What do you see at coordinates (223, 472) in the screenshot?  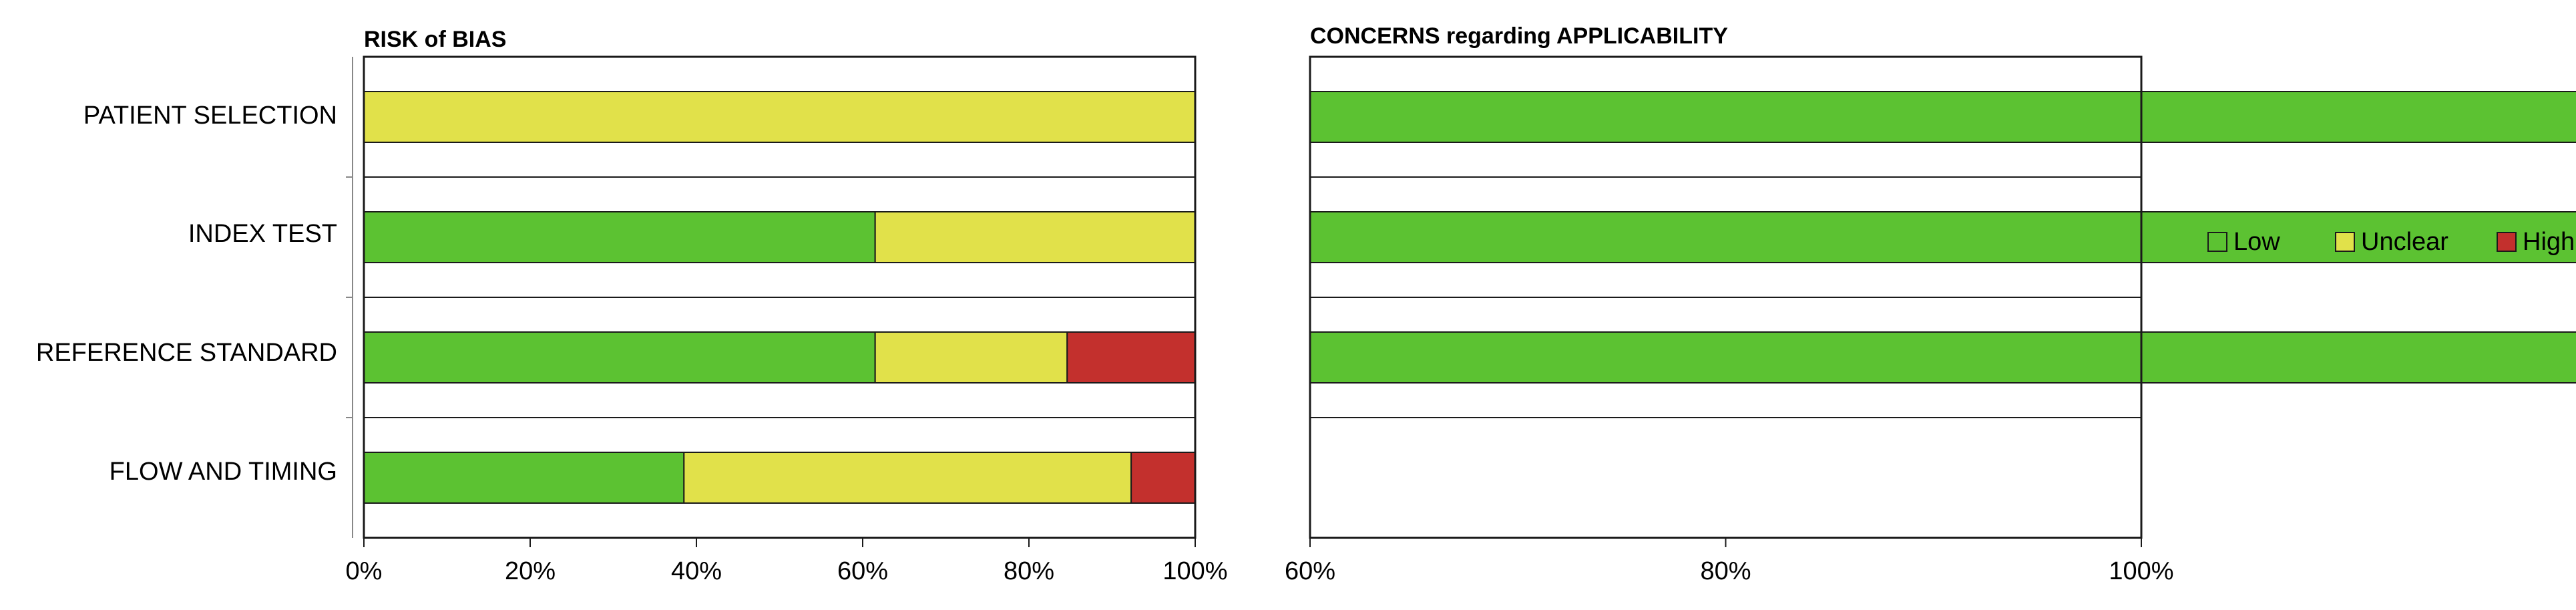 I see `category-label-flow-and-timing: FLOW AND TIMING` at bounding box center [223, 472].